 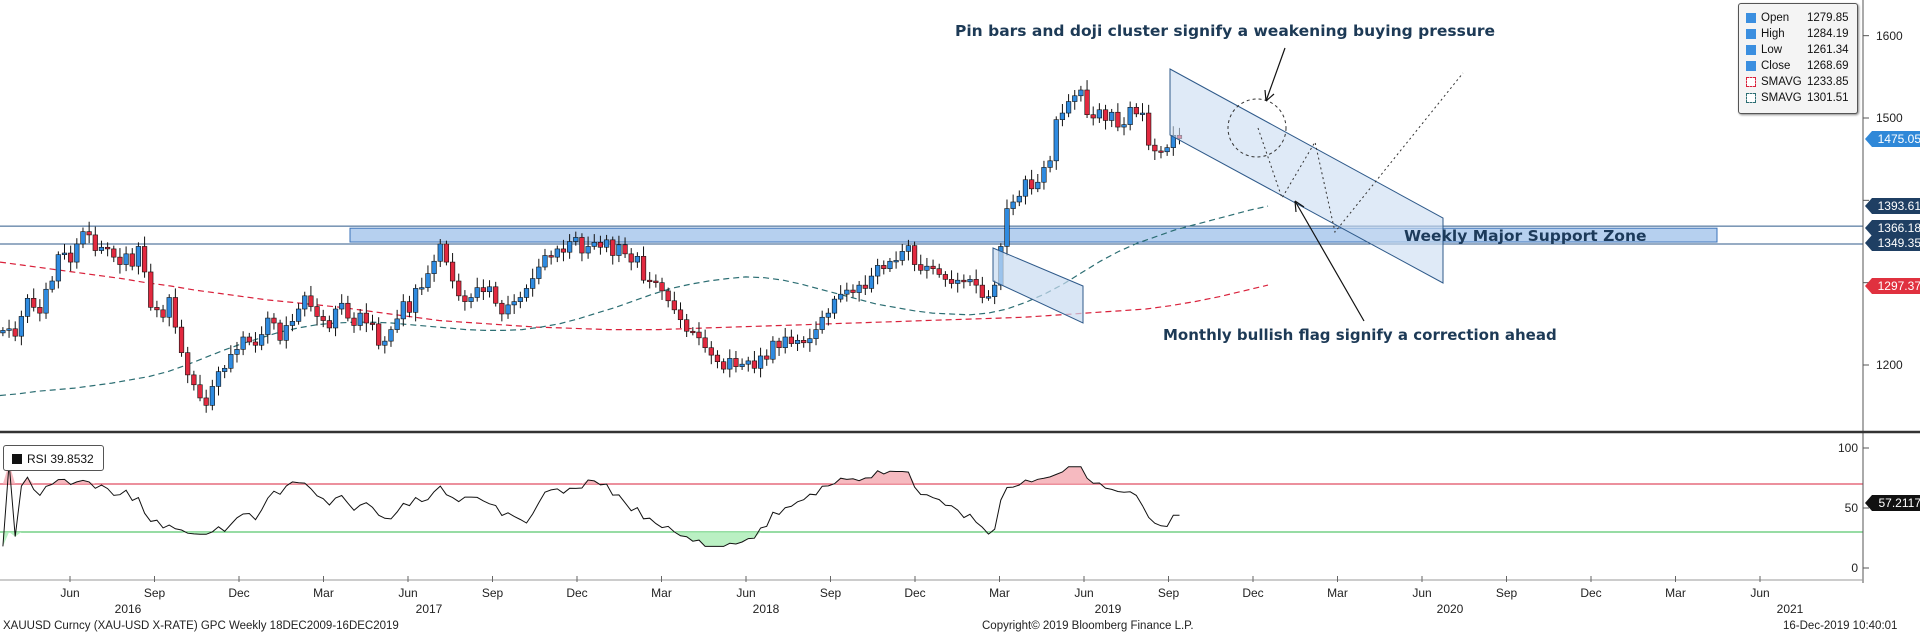 I want to click on price-tag: 1366.18, so click(x=1892, y=228).